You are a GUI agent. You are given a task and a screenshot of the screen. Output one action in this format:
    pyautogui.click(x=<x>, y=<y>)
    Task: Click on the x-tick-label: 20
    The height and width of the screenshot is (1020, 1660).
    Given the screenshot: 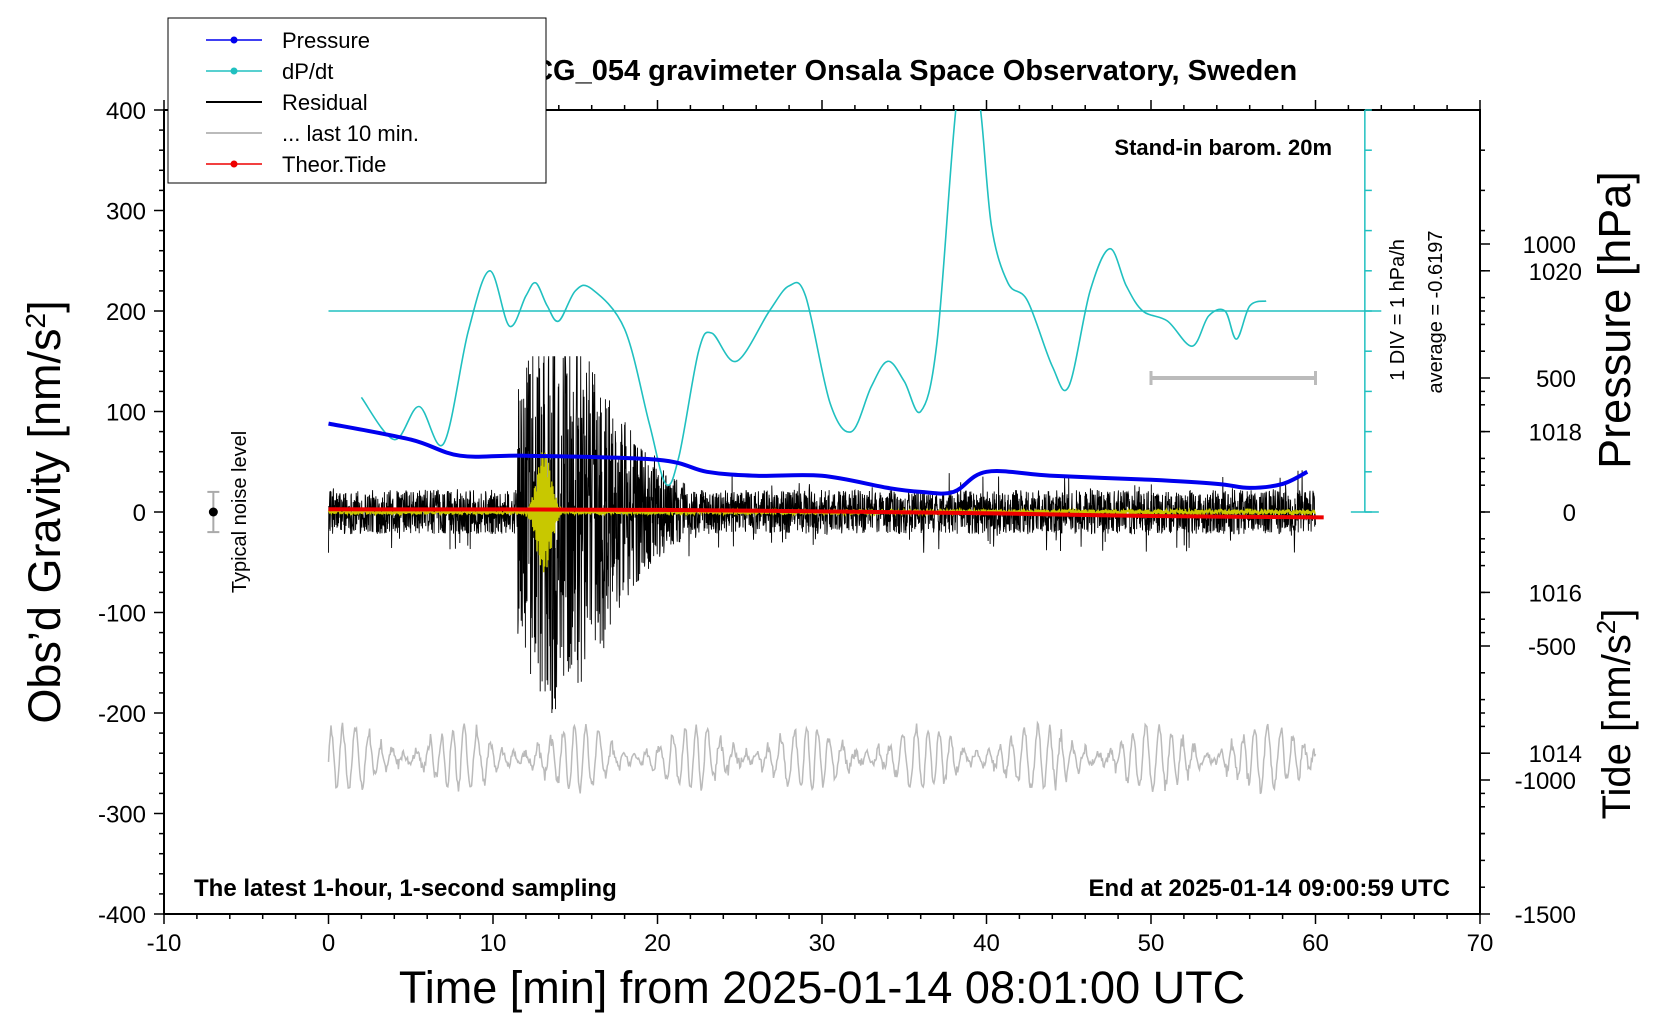 What is the action you would take?
    pyautogui.click(x=657, y=943)
    